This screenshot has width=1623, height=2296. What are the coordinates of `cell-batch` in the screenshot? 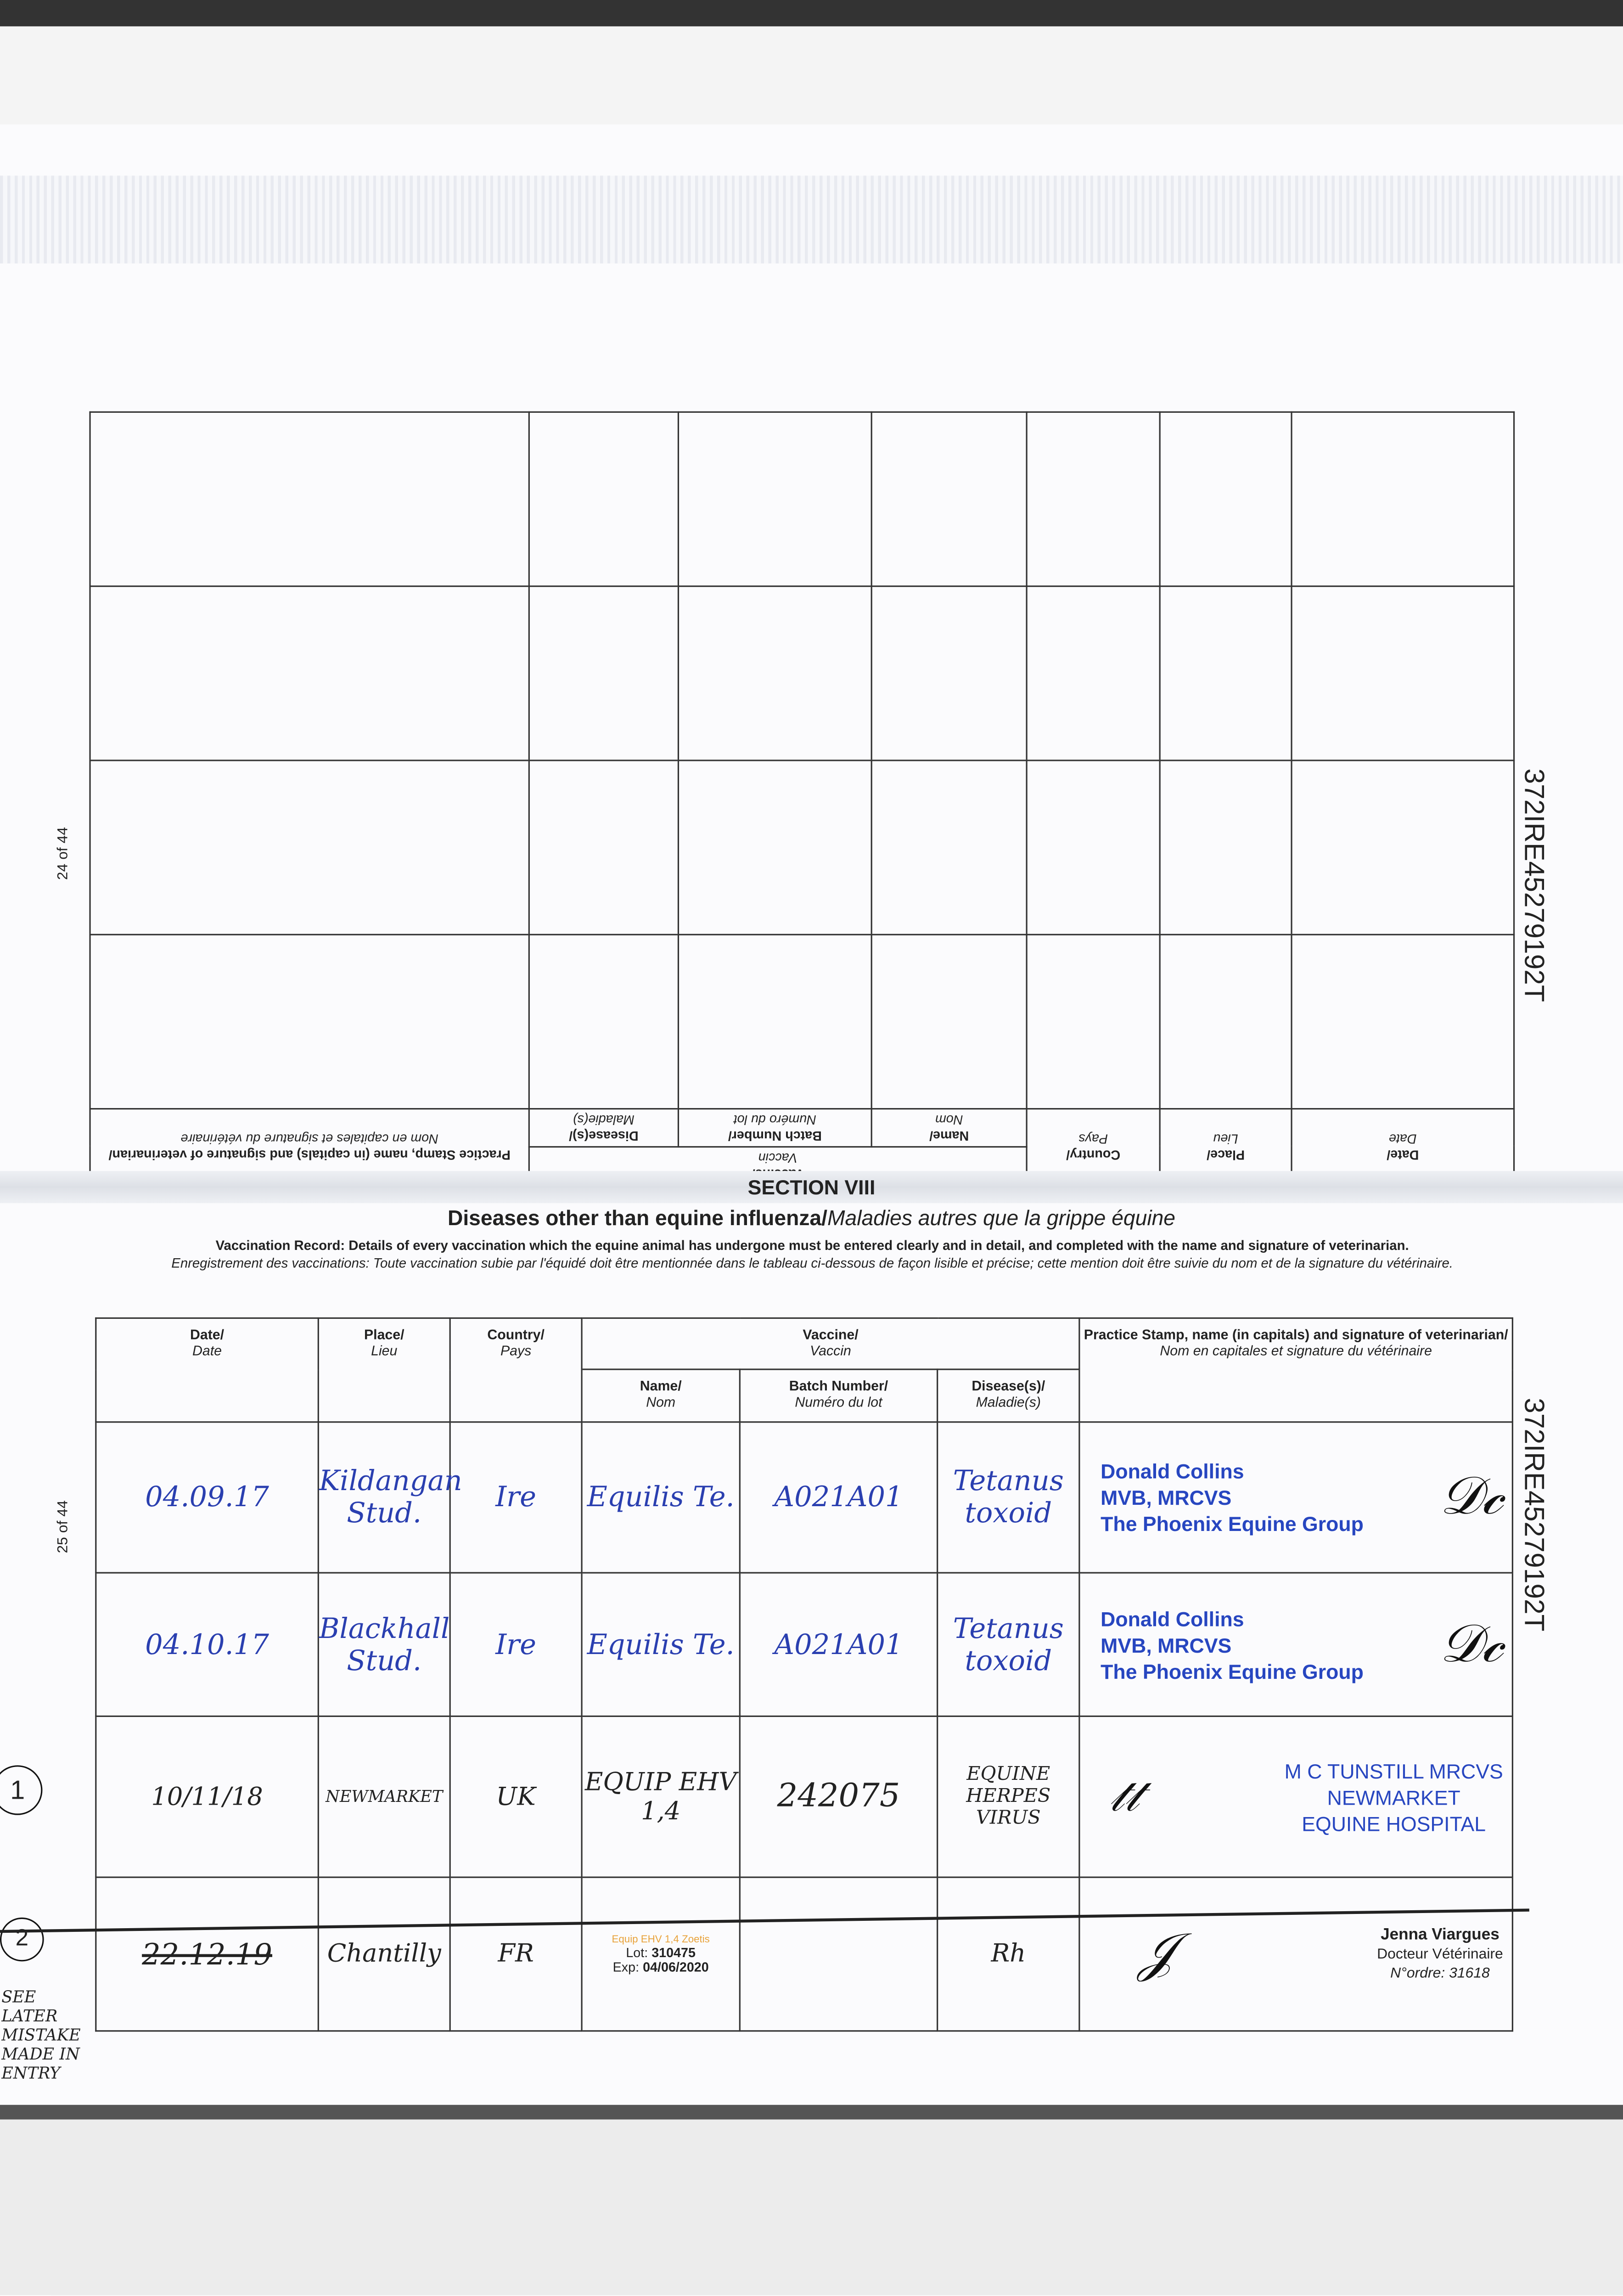 It's located at (838, 1954).